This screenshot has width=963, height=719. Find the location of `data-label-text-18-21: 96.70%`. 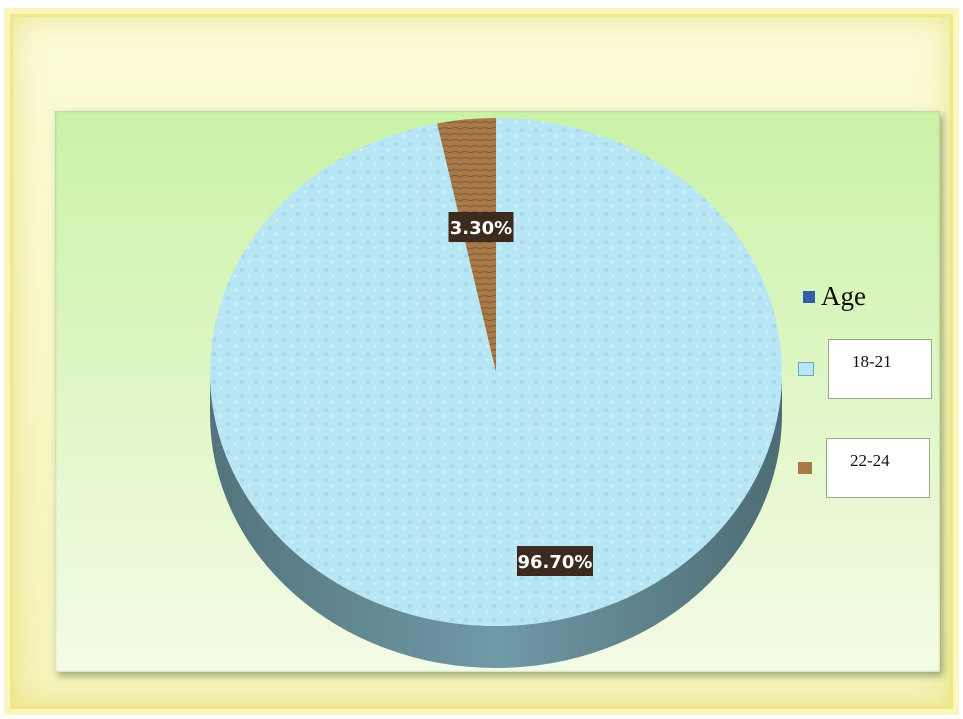

data-label-text-18-21: 96.70% is located at coordinates (555, 562).